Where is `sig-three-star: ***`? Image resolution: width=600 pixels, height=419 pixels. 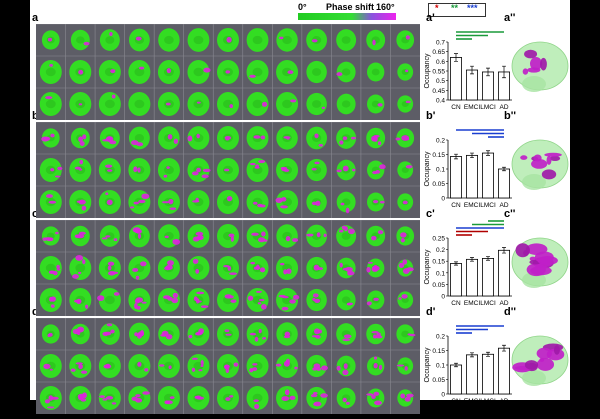 sig-three-star: *** is located at coordinates (472, 8).